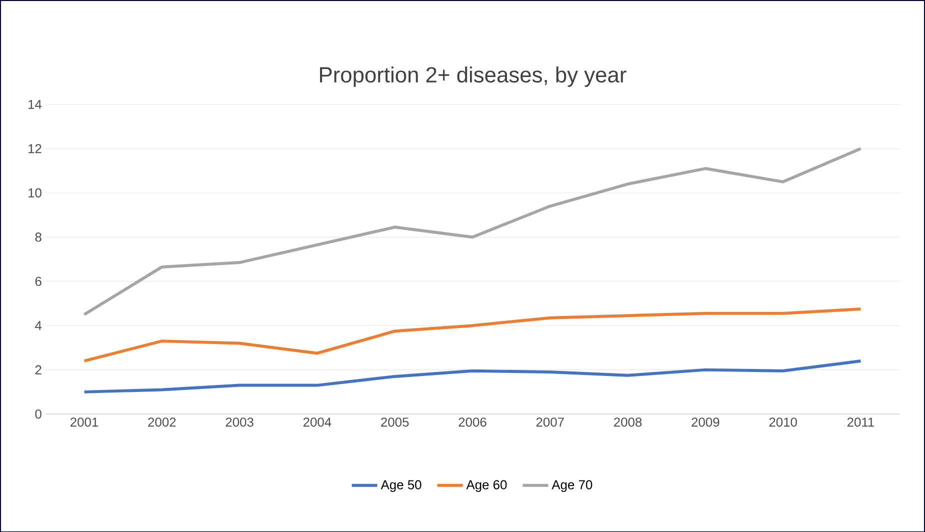 The width and height of the screenshot is (925, 532). Describe the element at coordinates (401, 486) in the screenshot. I see `legend-label: Age 50` at that location.